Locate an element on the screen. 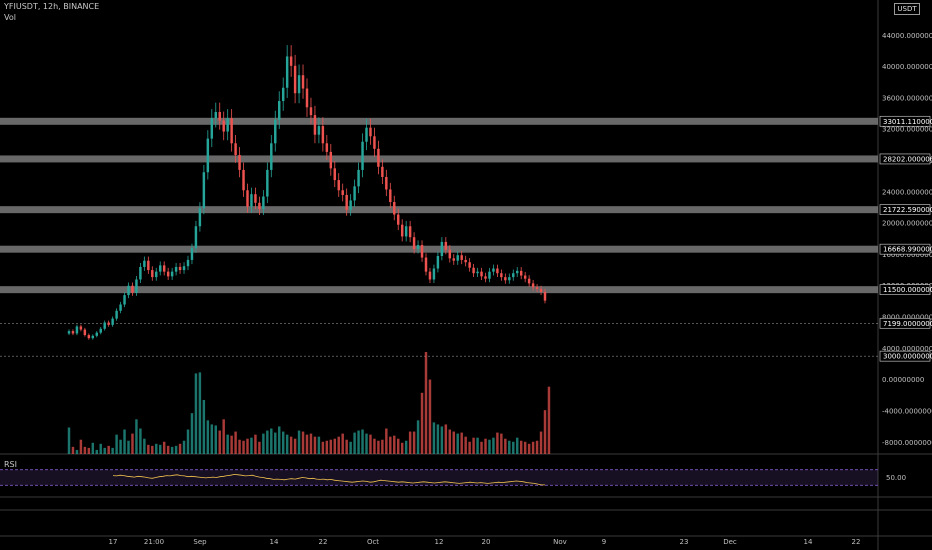 The height and width of the screenshot is (550, 932). x-tick-label: 23 is located at coordinates (684, 542).